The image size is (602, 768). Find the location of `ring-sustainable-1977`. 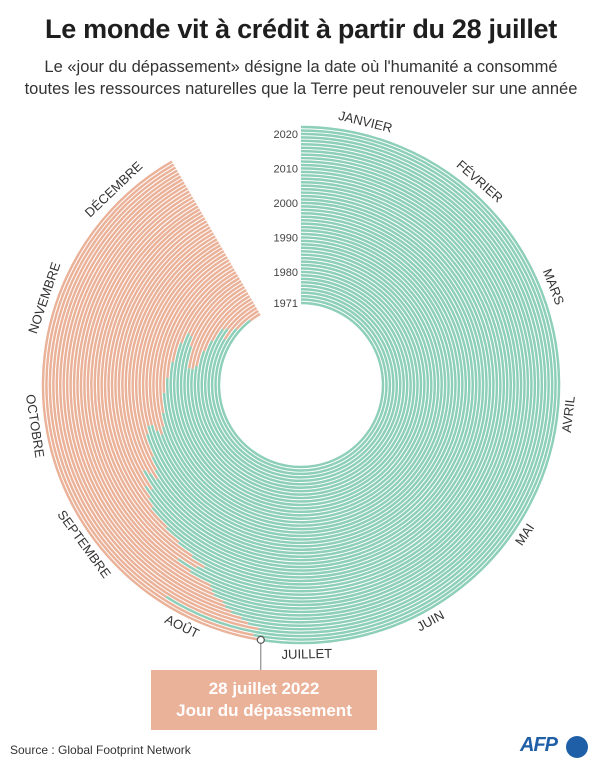

ring-sustainable-1977 is located at coordinates (301, 385).